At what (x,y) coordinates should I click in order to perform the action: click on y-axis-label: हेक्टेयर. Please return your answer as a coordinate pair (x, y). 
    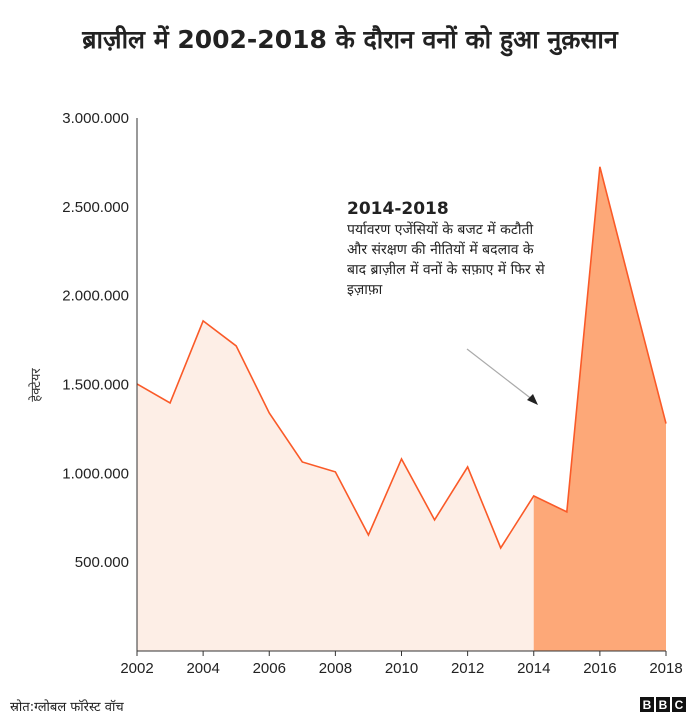
    Looking at the image, I should click on (35, 385).